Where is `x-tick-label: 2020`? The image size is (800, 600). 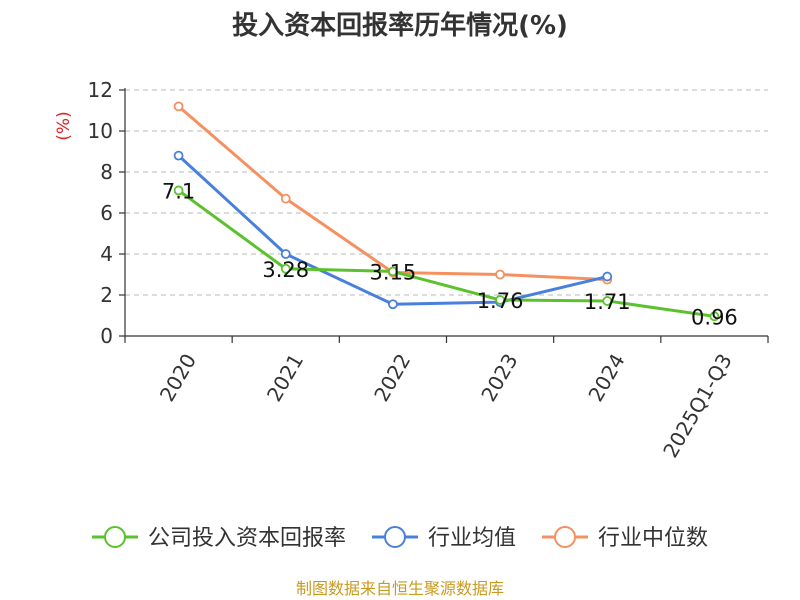
x-tick-label: 2020 is located at coordinates (178, 378).